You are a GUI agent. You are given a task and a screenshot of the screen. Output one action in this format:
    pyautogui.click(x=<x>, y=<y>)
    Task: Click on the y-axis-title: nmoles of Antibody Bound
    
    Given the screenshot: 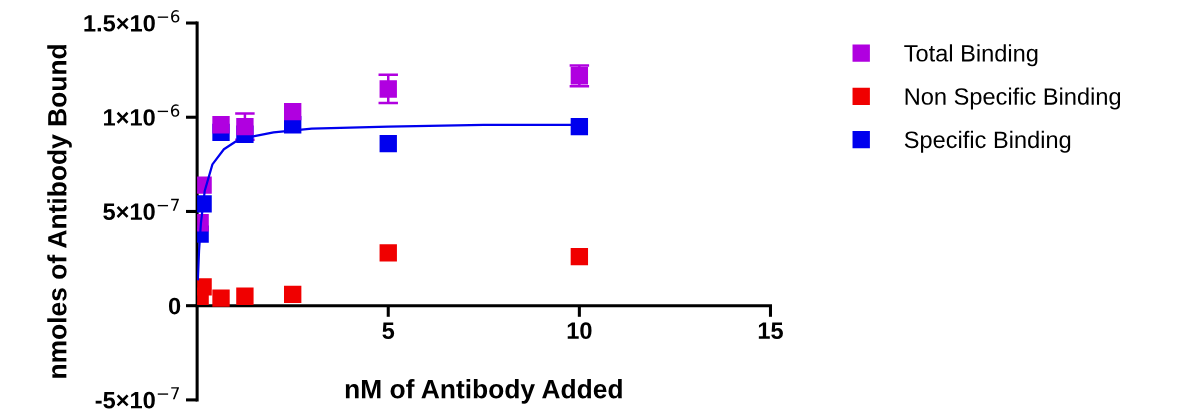 What is the action you would take?
    pyautogui.click(x=59, y=211)
    